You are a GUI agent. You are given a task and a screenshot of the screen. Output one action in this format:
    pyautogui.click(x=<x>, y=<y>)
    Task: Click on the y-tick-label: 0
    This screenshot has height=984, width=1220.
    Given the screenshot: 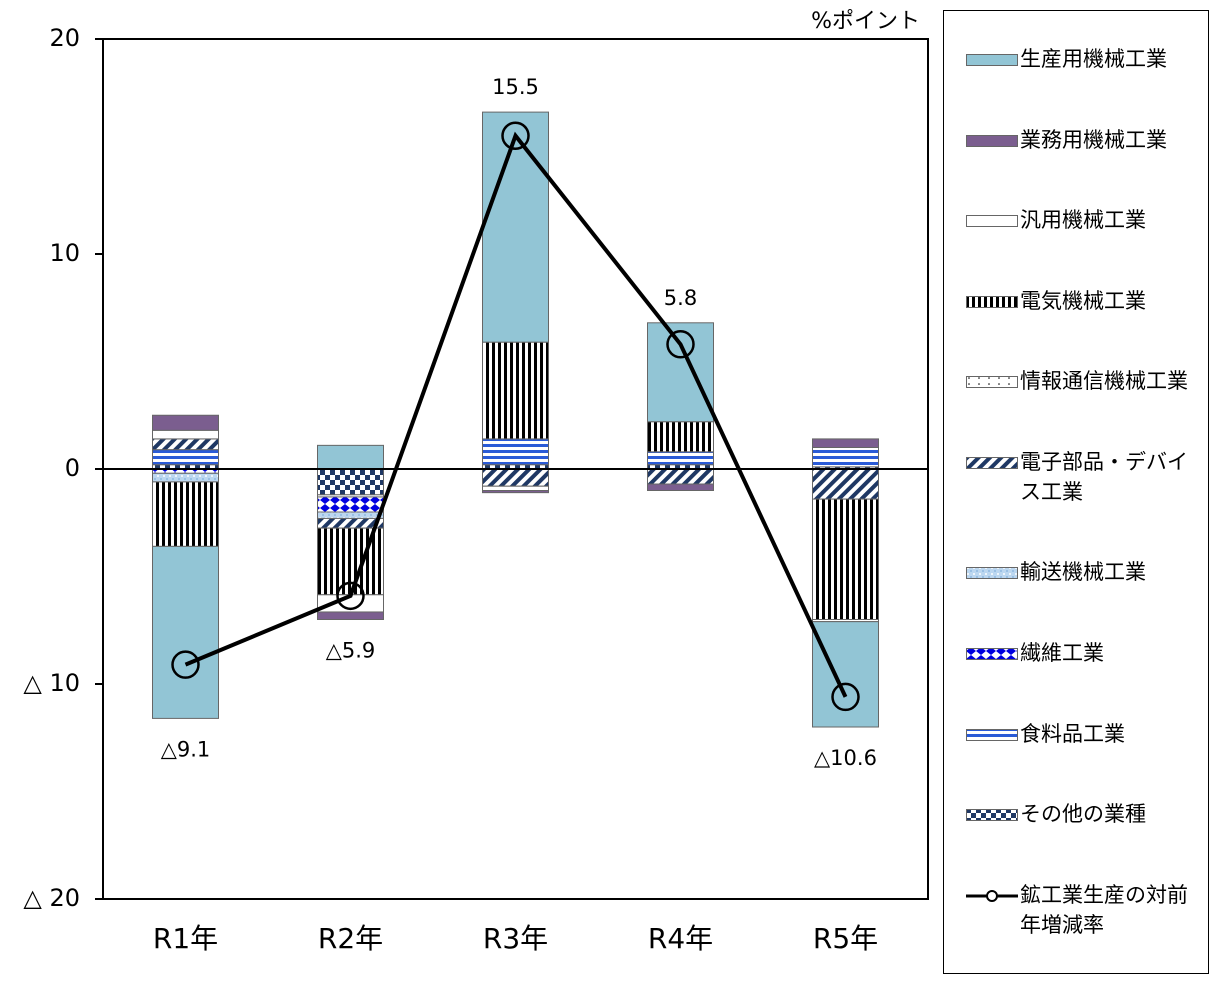 What is the action you would take?
    pyautogui.click(x=72, y=468)
    